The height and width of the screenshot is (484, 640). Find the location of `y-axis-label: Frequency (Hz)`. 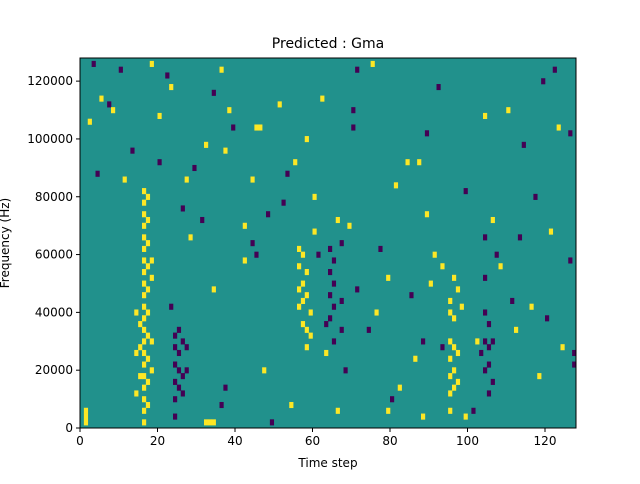

y-axis-label: Frequency (Hz) is located at coordinates (6, 243).